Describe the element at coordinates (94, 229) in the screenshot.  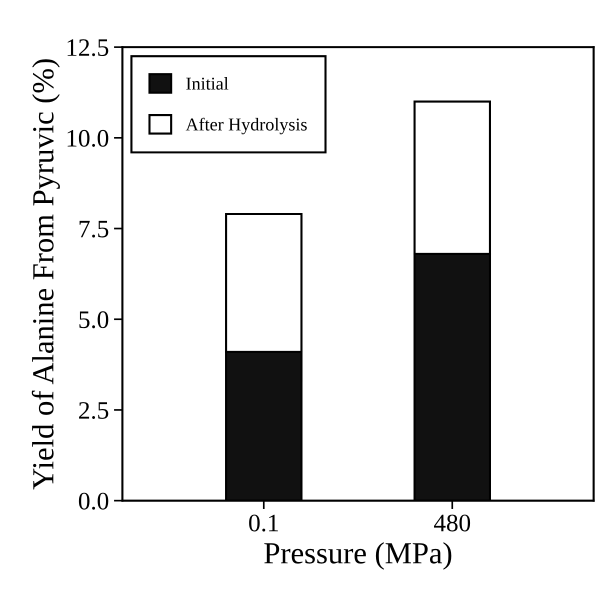
I see `y-tick-label: 7.5` at that location.